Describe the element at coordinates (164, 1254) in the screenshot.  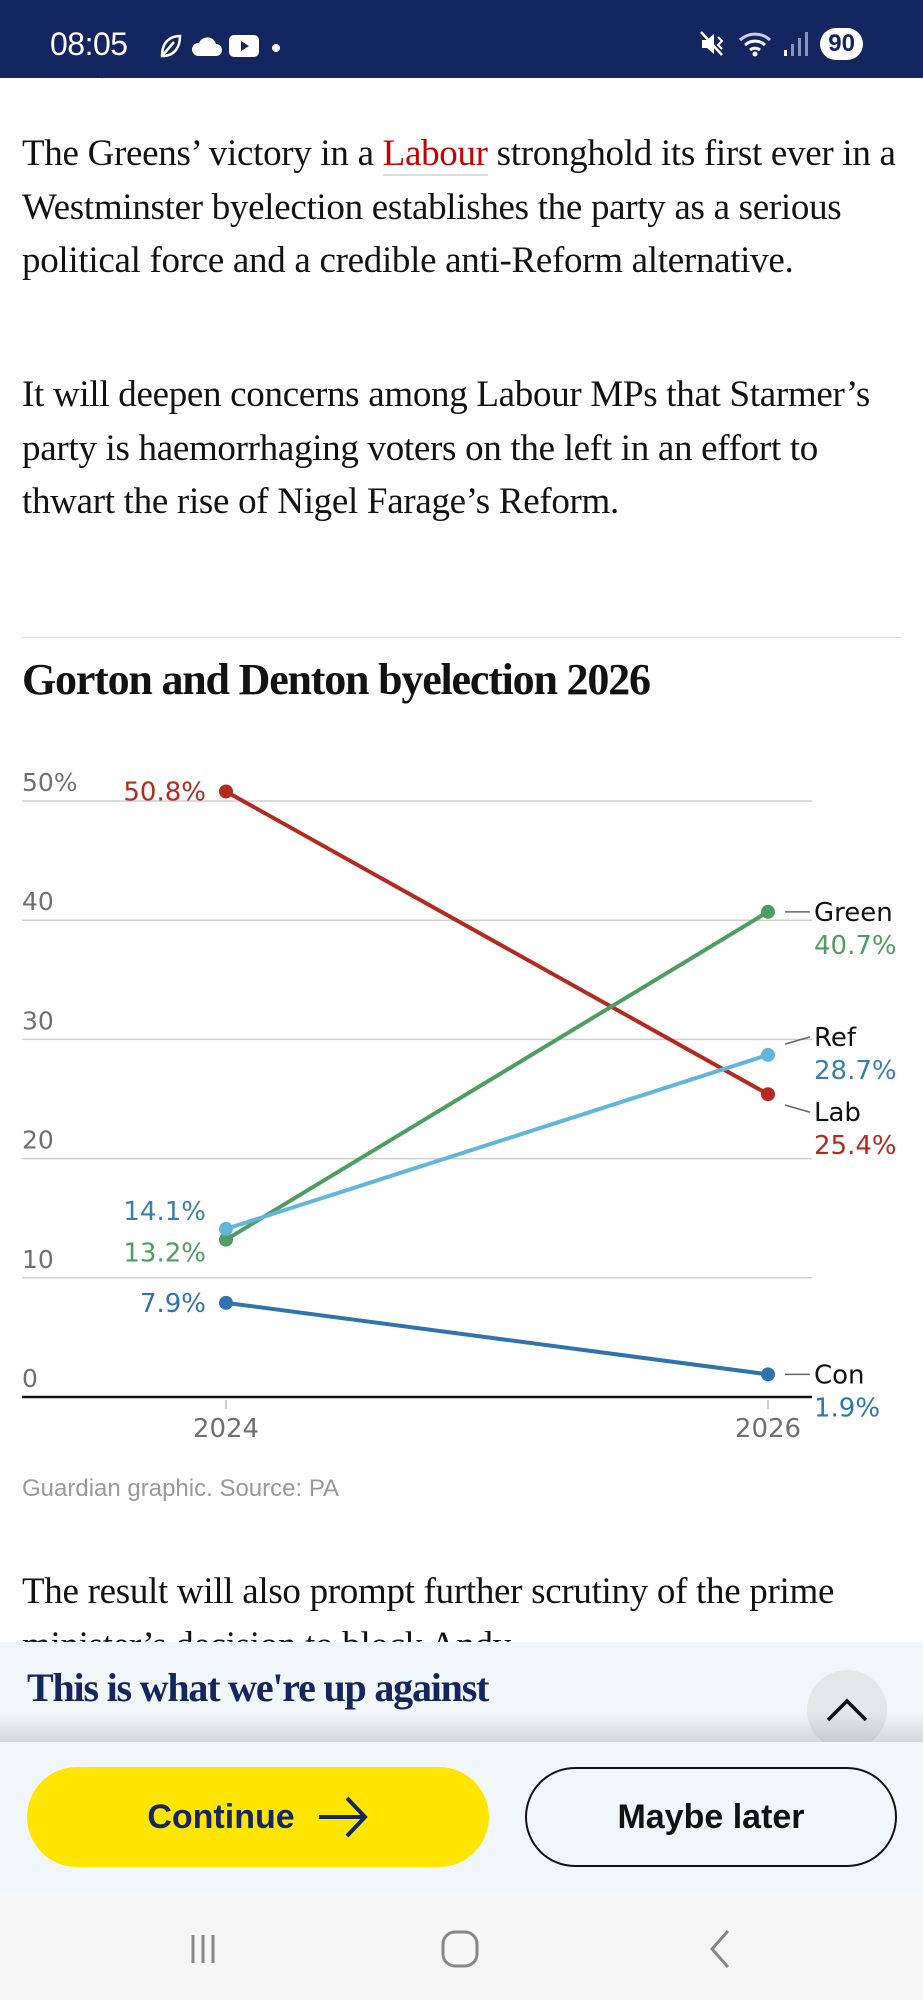
I see `start-value-label: 13.2%` at that location.